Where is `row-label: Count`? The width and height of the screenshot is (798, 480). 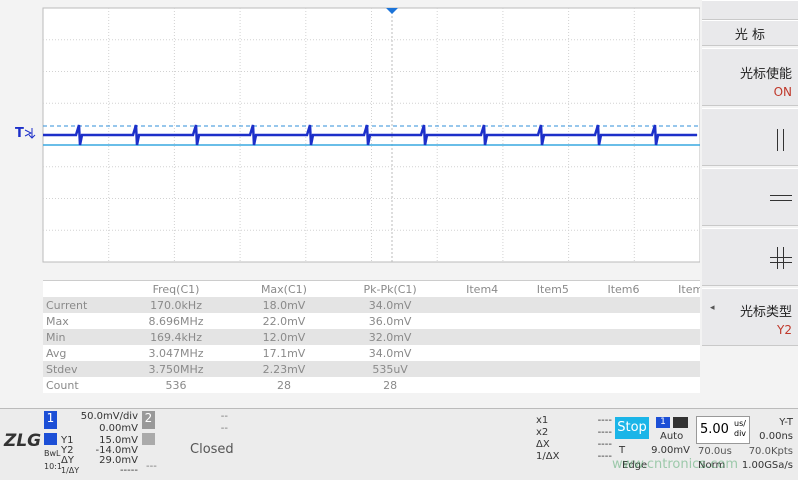 row-label: Count is located at coordinates (62, 385).